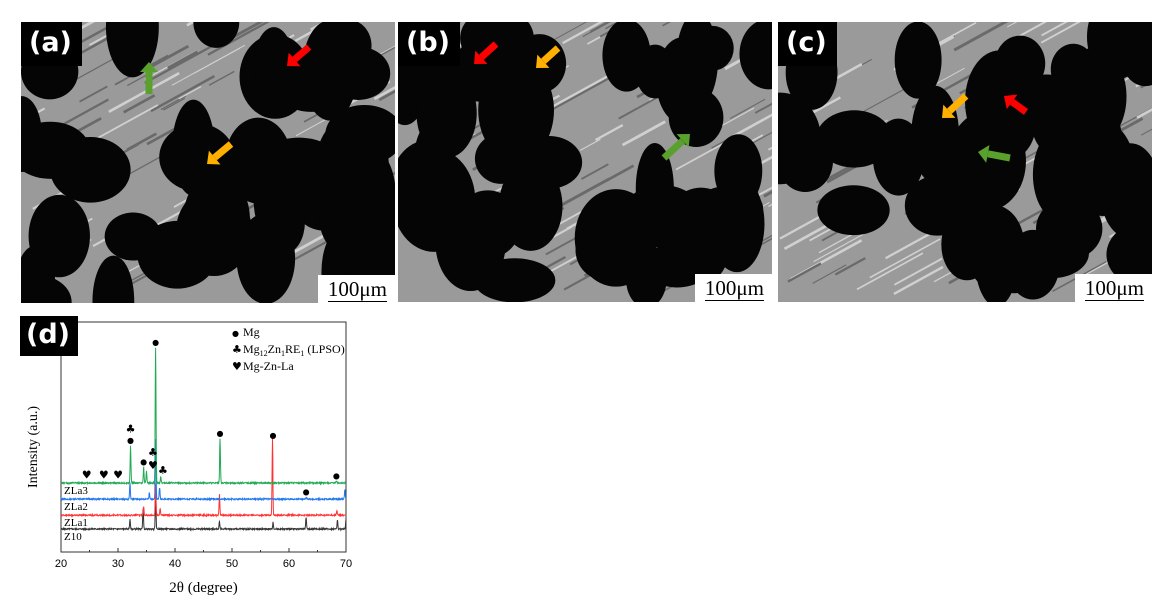 The width and height of the screenshot is (1173, 612). What do you see at coordinates (175, 564) in the screenshot?
I see `x-tick-label: 40` at bounding box center [175, 564].